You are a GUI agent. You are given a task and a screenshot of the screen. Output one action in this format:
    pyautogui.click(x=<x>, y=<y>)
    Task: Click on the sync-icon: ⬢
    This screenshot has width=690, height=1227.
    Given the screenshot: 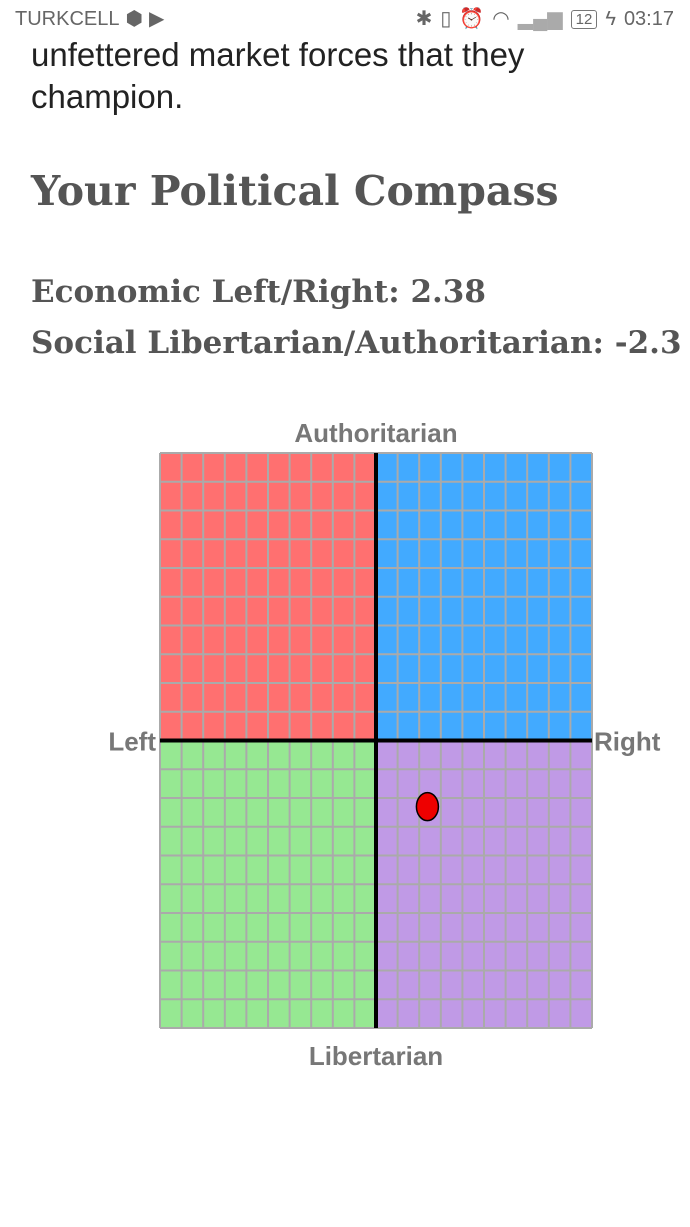 What is the action you would take?
    pyautogui.click(x=134, y=19)
    